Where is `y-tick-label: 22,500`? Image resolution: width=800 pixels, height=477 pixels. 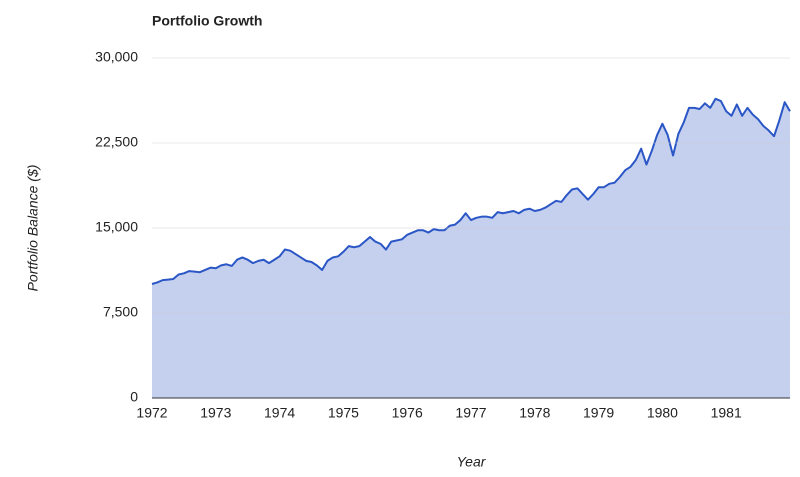
y-tick-label: 22,500 is located at coordinates (116, 142).